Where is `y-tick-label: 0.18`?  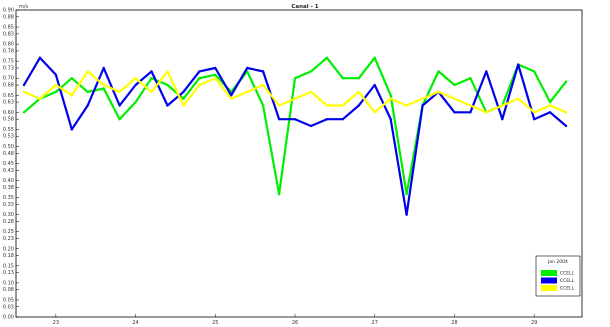
y-tick-label: 0.18 is located at coordinates (8, 256).